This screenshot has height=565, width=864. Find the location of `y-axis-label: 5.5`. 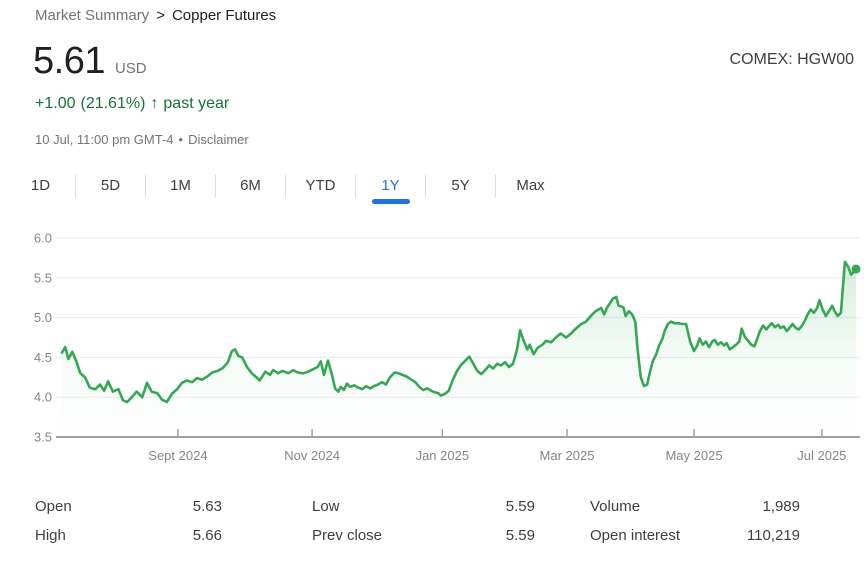

y-axis-label: 5.5 is located at coordinates (43, 277).